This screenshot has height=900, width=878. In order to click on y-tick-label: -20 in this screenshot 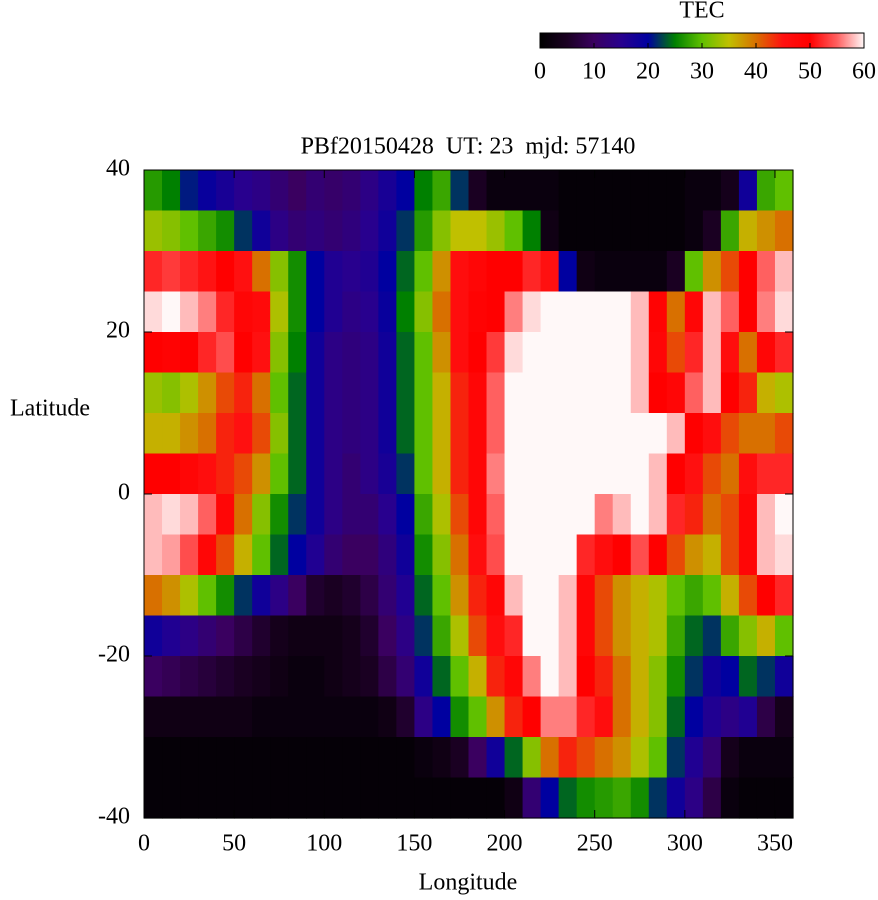, I will do `click(114, 655)`.